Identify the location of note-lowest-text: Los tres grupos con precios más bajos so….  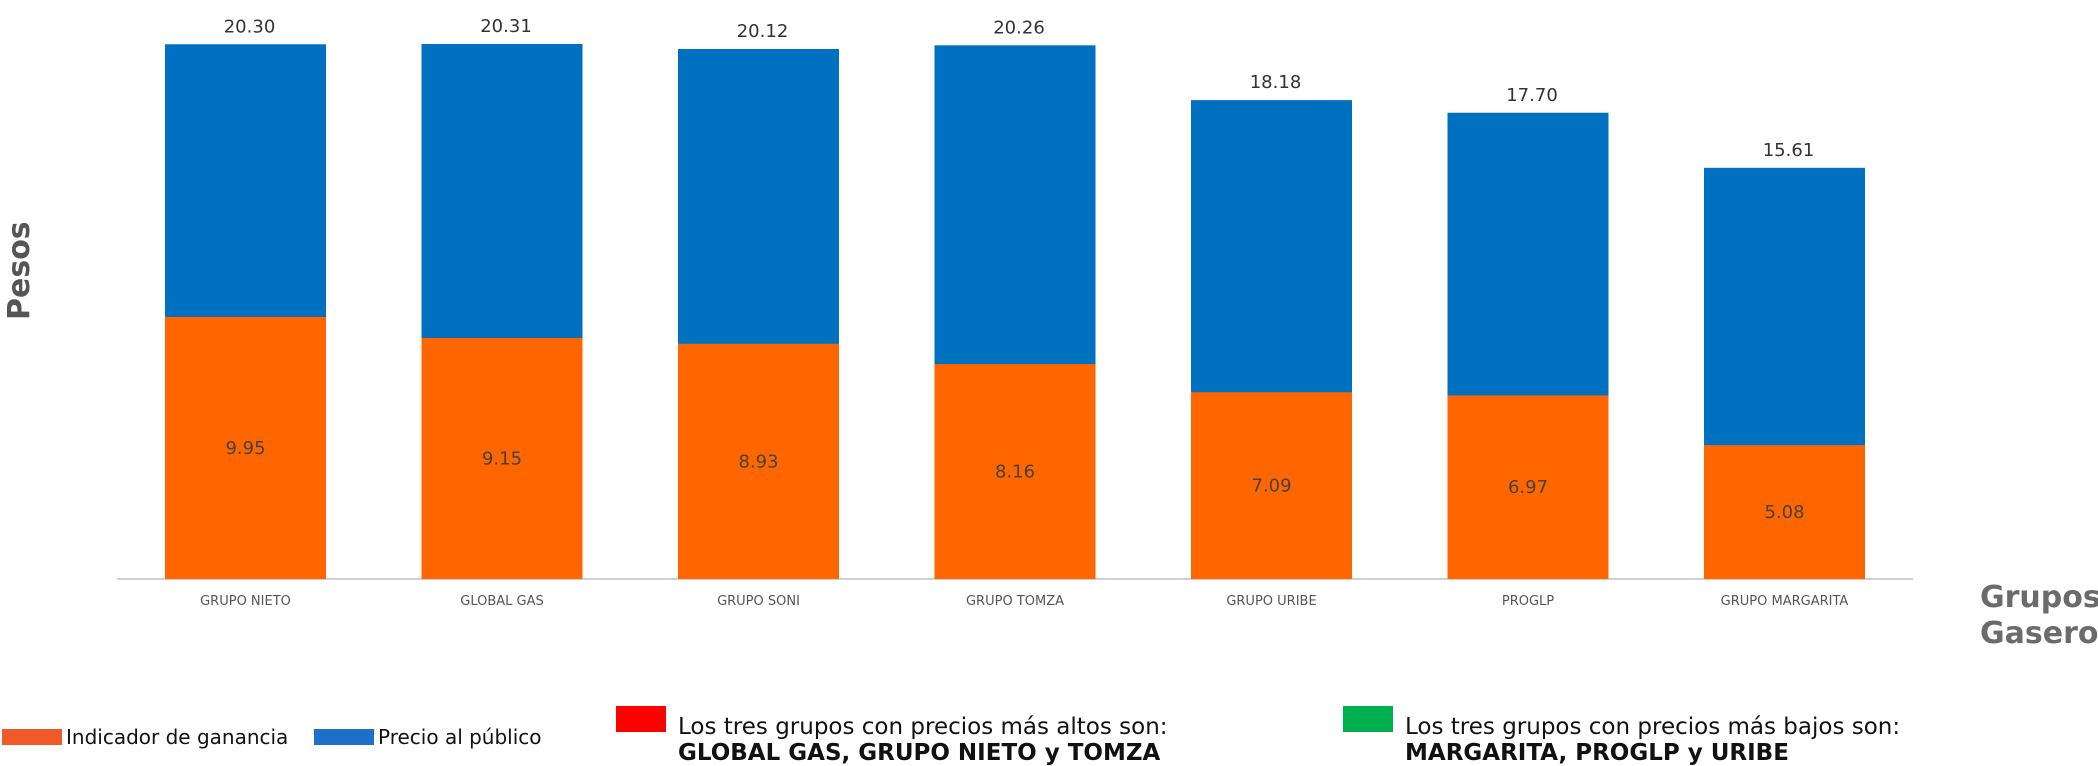
(1653, 727).